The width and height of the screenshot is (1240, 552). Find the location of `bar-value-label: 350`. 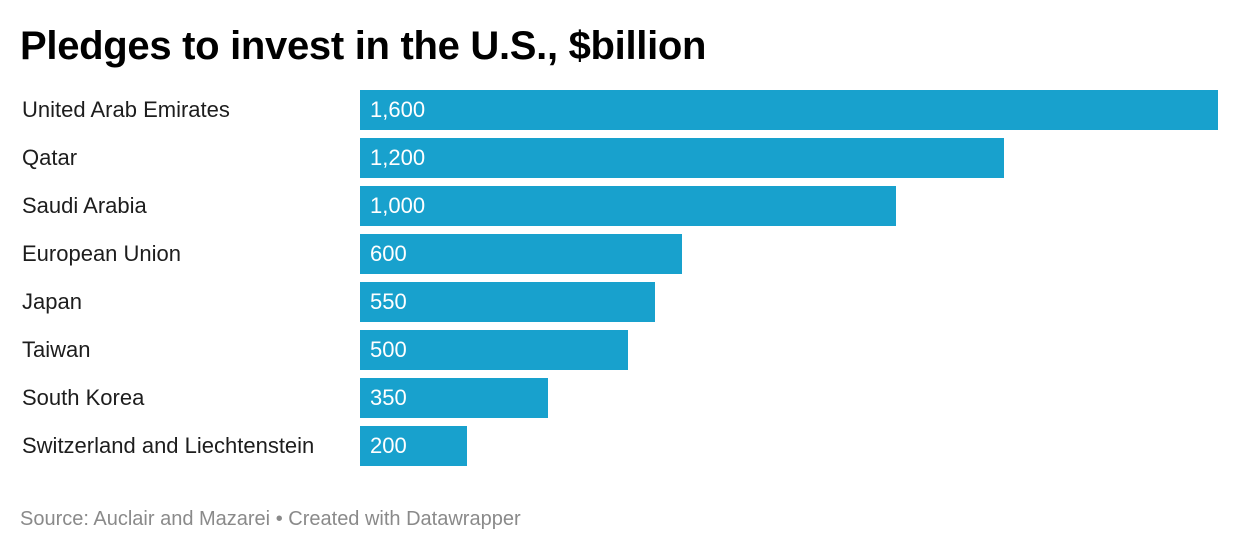

bar-value-label: 350 is located at coordinates (388, 397).